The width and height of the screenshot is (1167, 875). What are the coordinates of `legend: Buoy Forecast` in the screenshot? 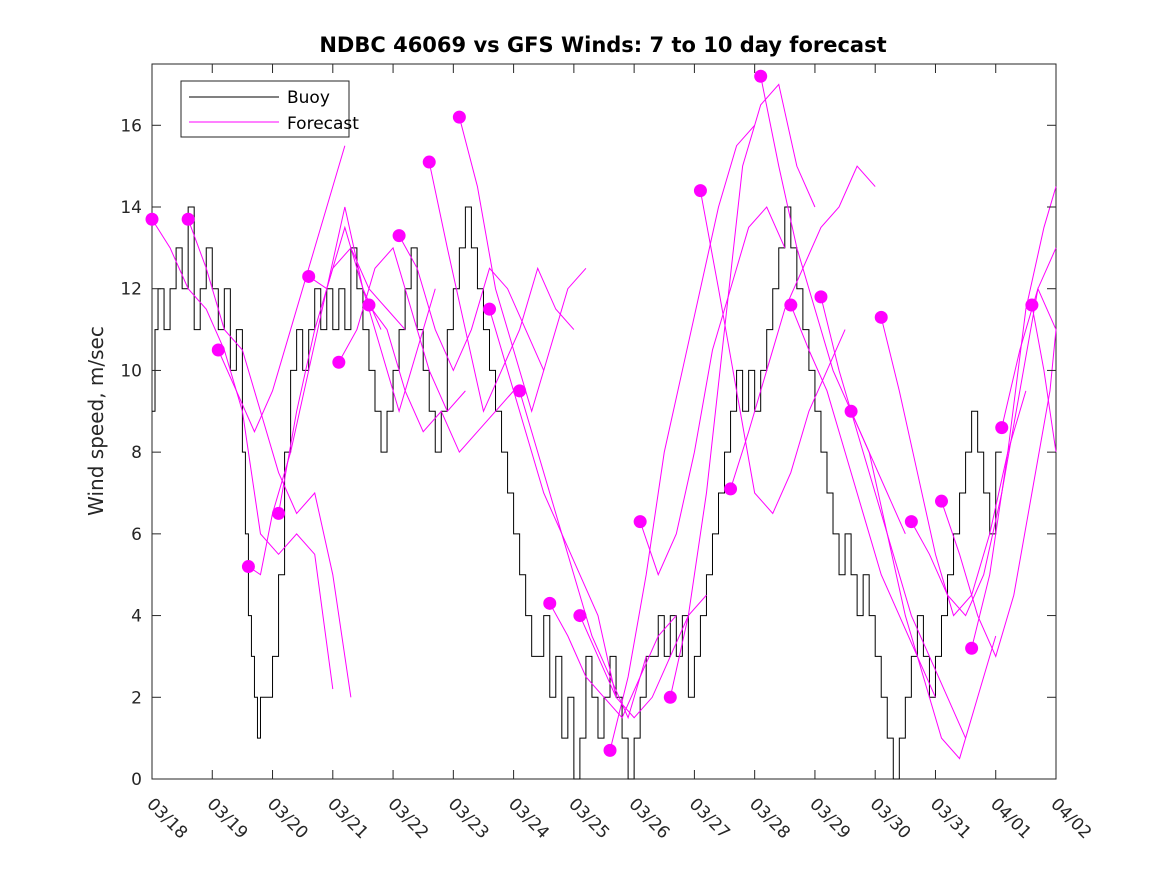 It's located at (269, 109).